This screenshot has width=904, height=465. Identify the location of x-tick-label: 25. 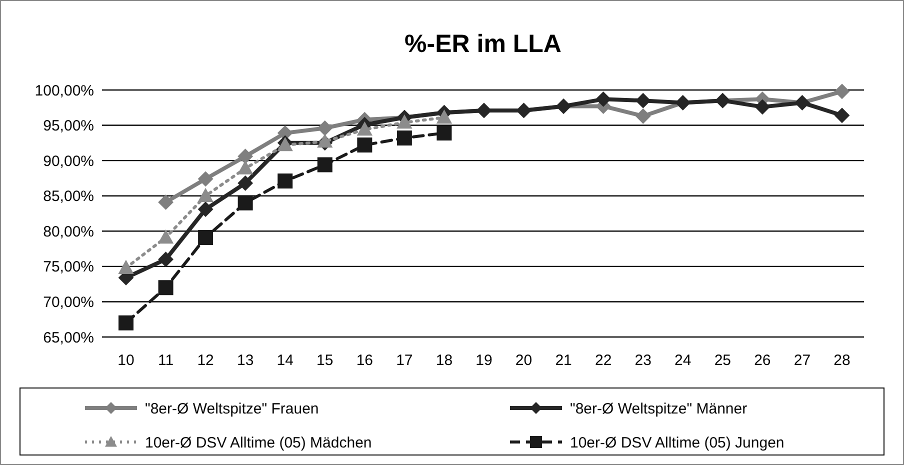
(723, 360).